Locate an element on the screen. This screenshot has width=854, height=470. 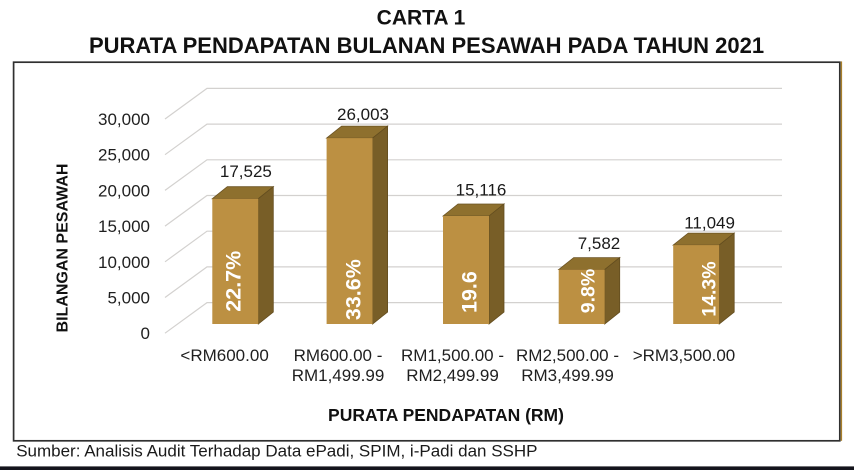
svg-text: 20,000 is located at coordinates (124, 190).